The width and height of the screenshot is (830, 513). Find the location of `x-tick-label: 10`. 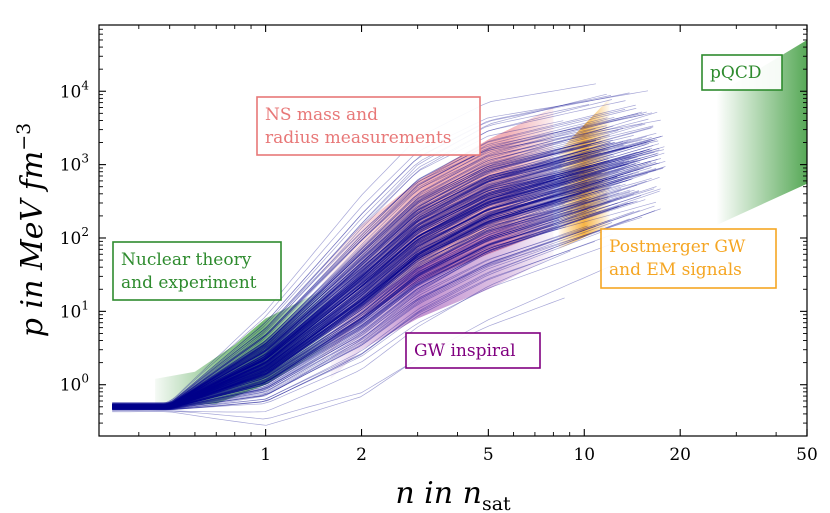

x-tick-label: 10 is located at coordinates (584, 455).